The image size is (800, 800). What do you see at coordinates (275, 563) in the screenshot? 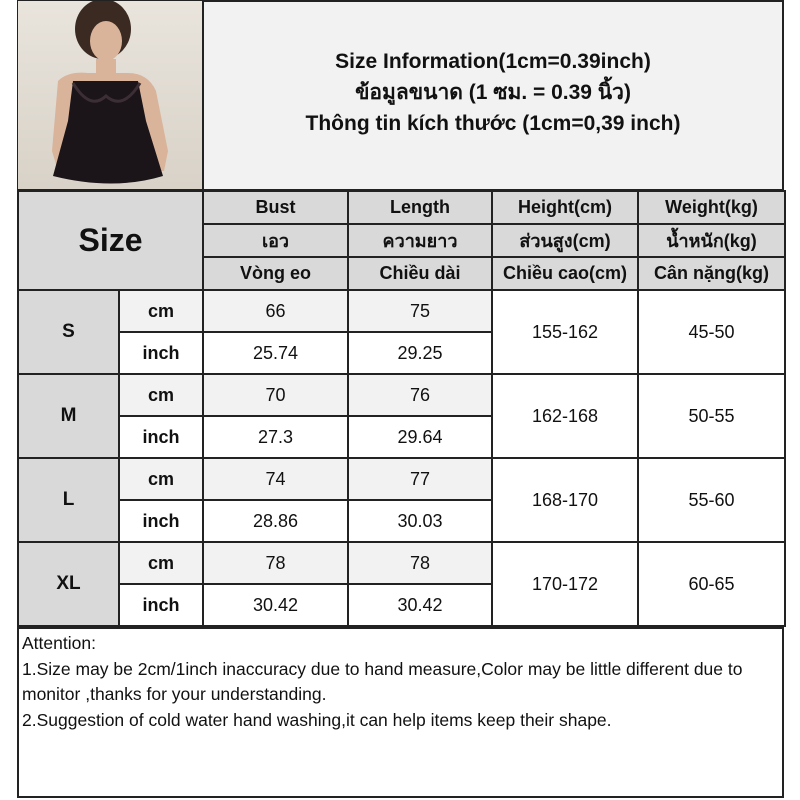
I see `bust-cm: 78` at bounding box center [275, 563].